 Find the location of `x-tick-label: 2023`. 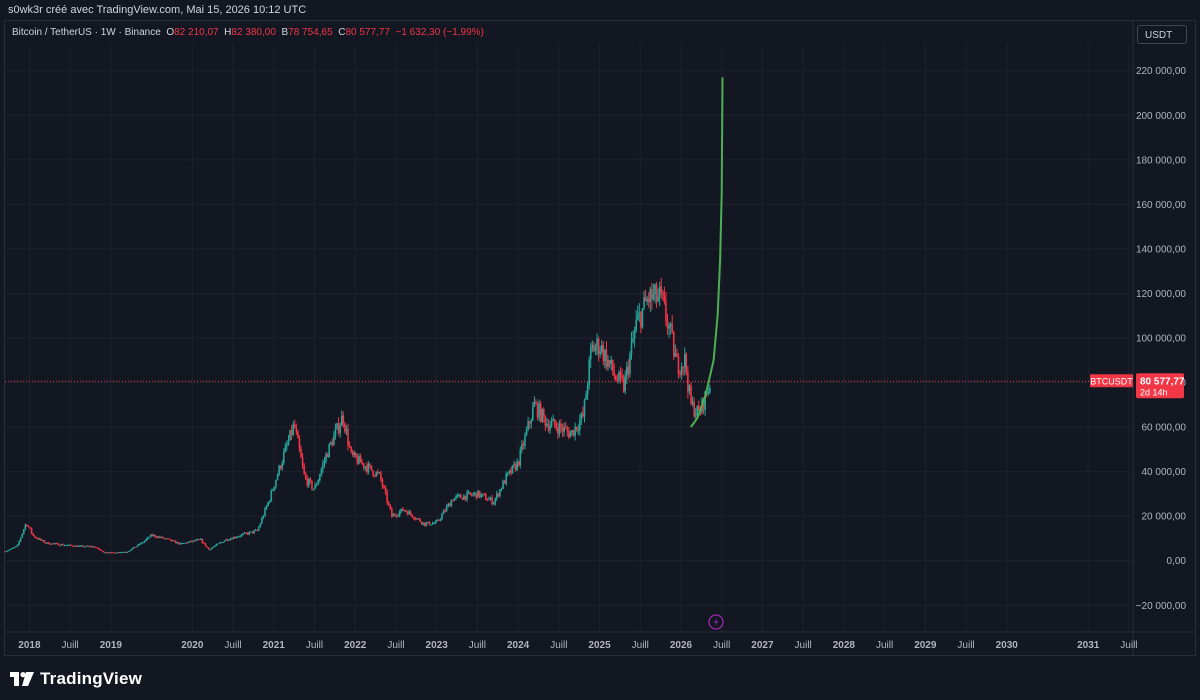

x-tick-label: 2023 is located at coordinates (437, 645).